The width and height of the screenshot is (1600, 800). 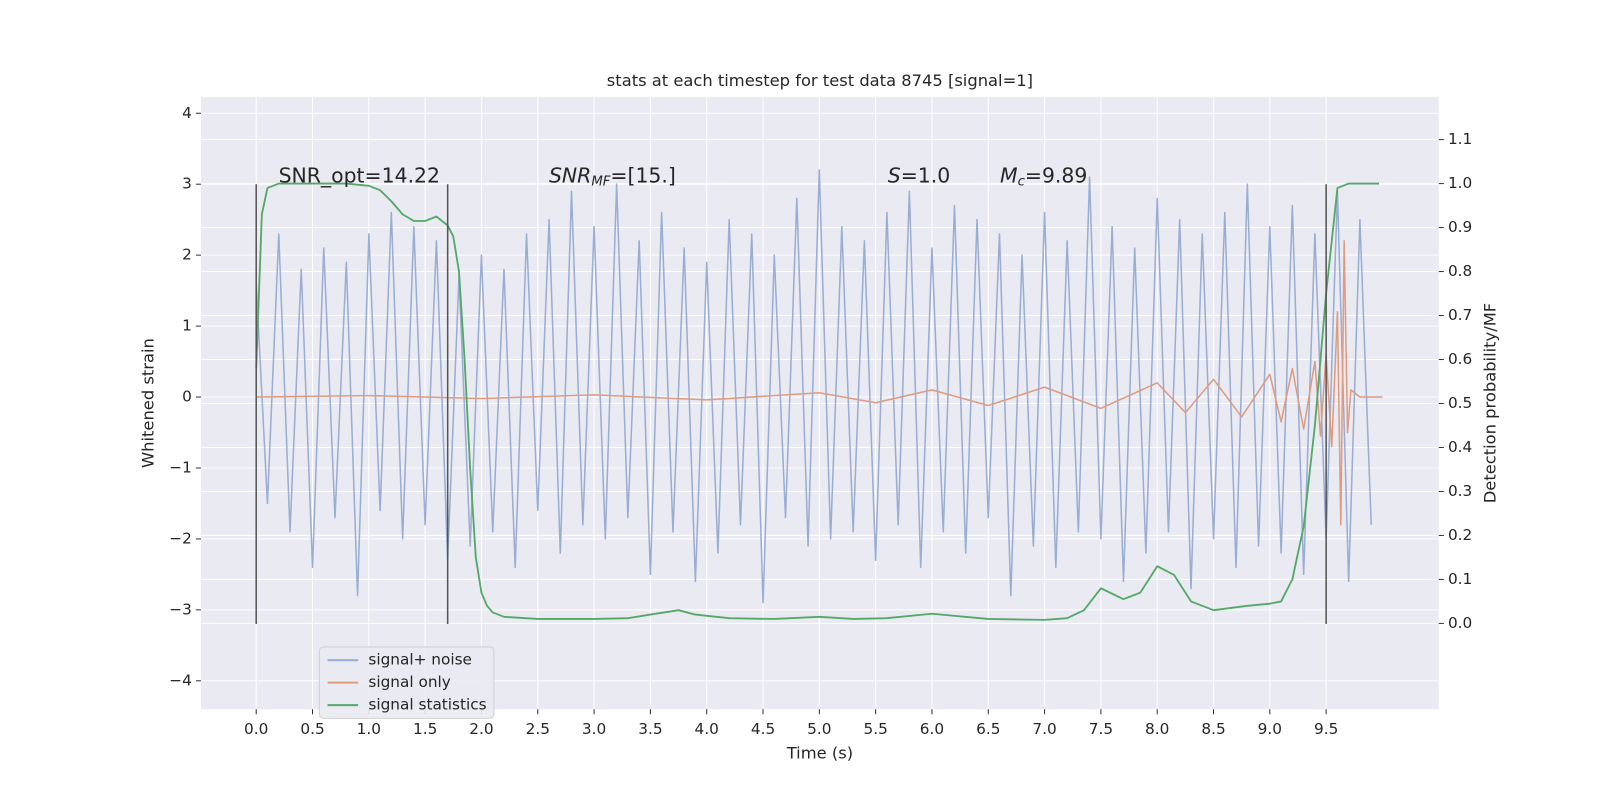 What do you see at coordinates (1460, 579) in the screenshot?
I see `y2-tick-label: 0.1` at bounding box center [1460, 579].